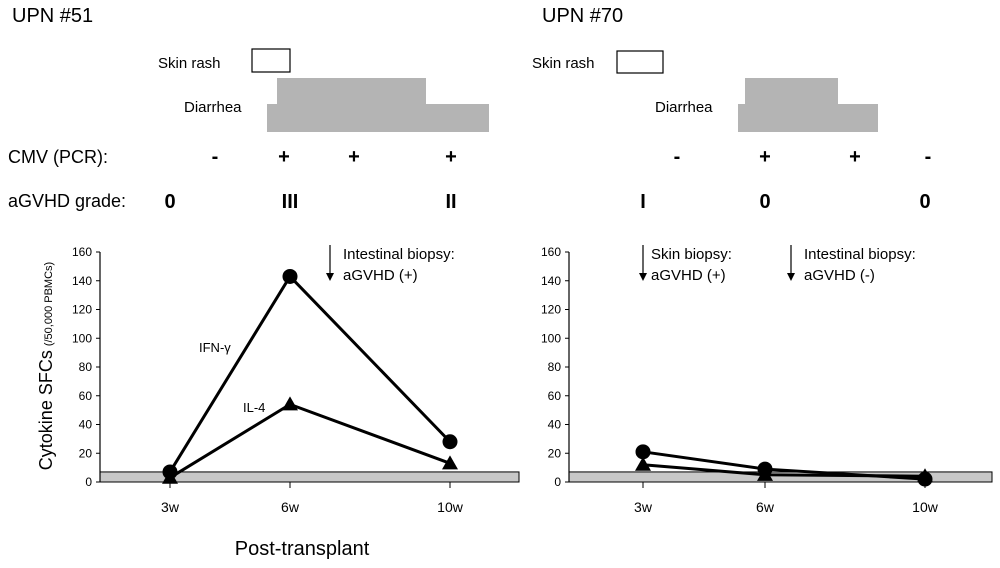 This screenshot has width=1000, height=568. What do you see at coordinates (582, 16) in the screenshot?
I see `panel-title-upn70: UPN #70` at bounding box center [582, 16].